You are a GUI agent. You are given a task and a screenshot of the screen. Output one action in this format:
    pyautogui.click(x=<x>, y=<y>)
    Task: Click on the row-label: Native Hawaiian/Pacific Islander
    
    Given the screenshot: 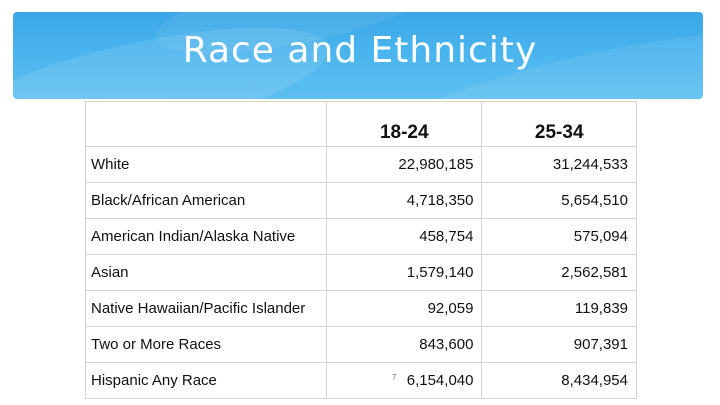 What is the action you would take?
    pyautogui.click(x=206, y=308)
    